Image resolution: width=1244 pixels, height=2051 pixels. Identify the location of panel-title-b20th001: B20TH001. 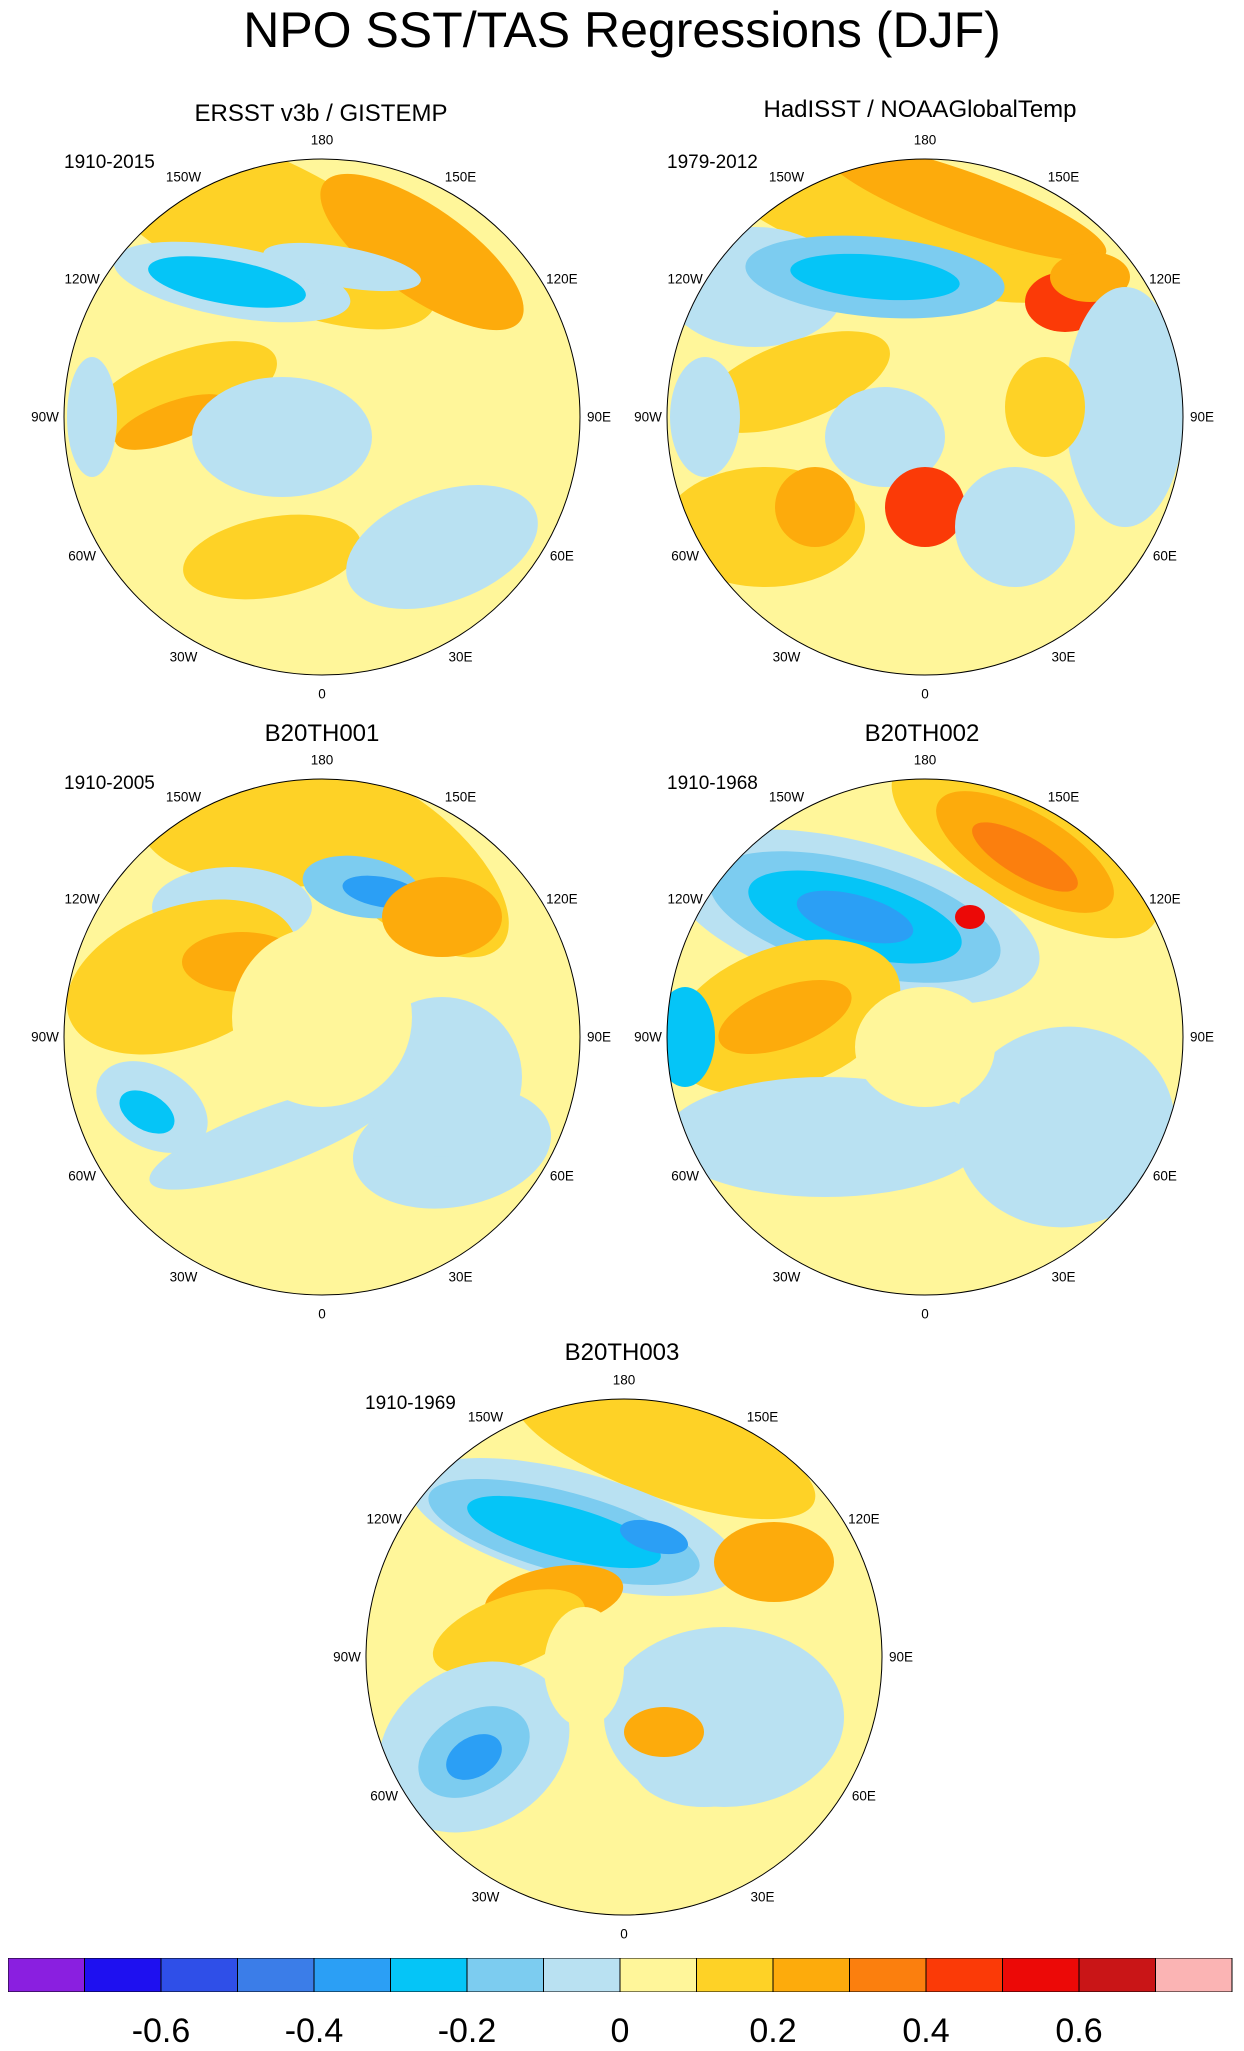
(322, 733).